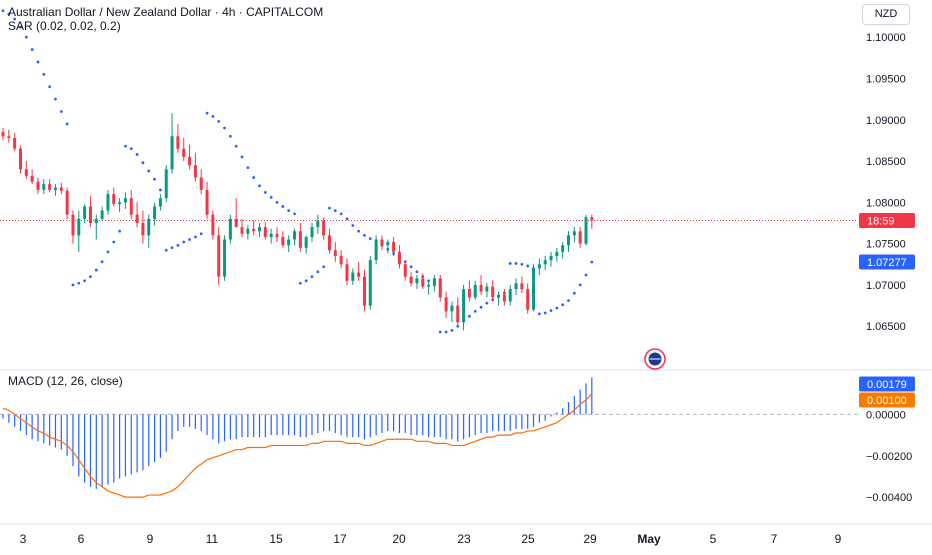 The image size is (932, 555). Describe the element at coordinates (81, 539) in the screenshot. I see `time-tick-label: 6` at that location.